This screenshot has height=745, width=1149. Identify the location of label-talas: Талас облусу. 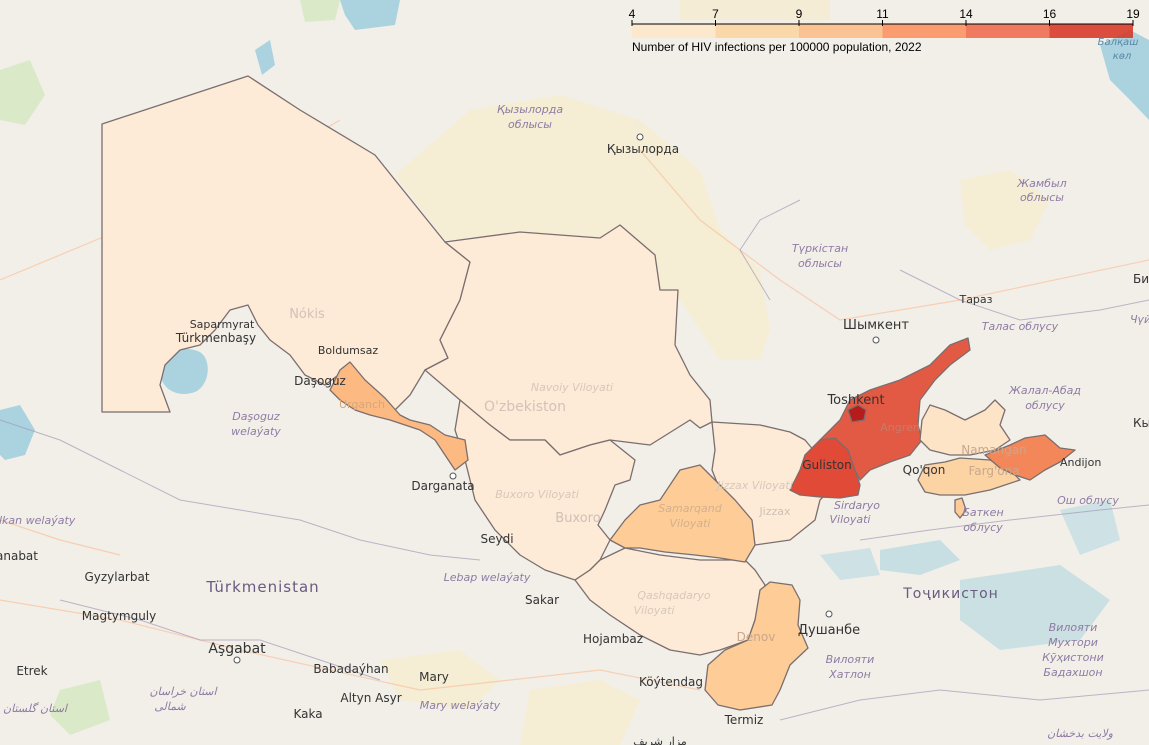
(1020, 326).